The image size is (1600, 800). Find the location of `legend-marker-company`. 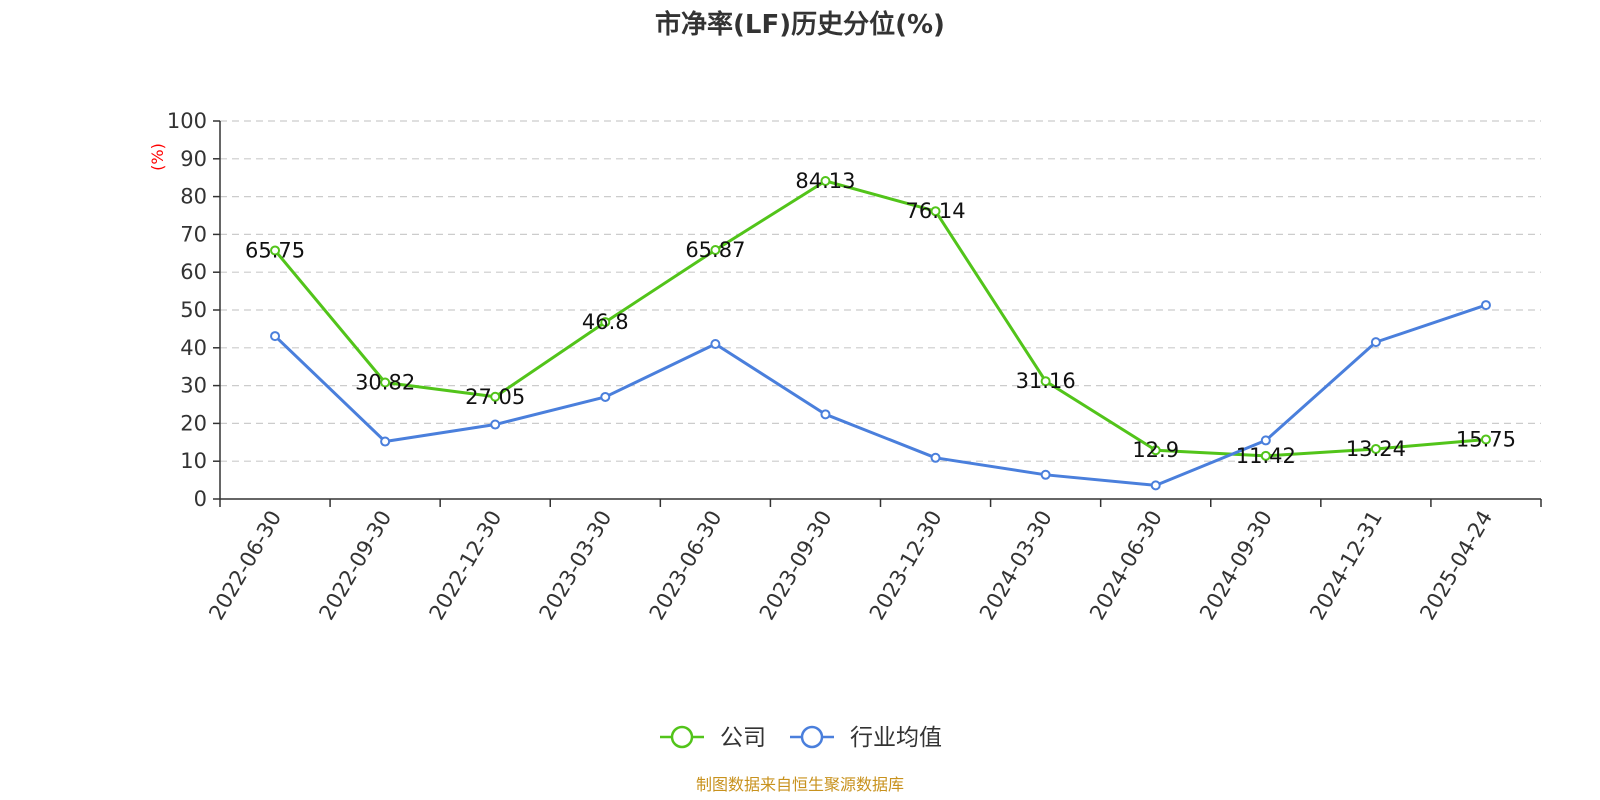

legend-marker-company is located at coordinates (682, 737).